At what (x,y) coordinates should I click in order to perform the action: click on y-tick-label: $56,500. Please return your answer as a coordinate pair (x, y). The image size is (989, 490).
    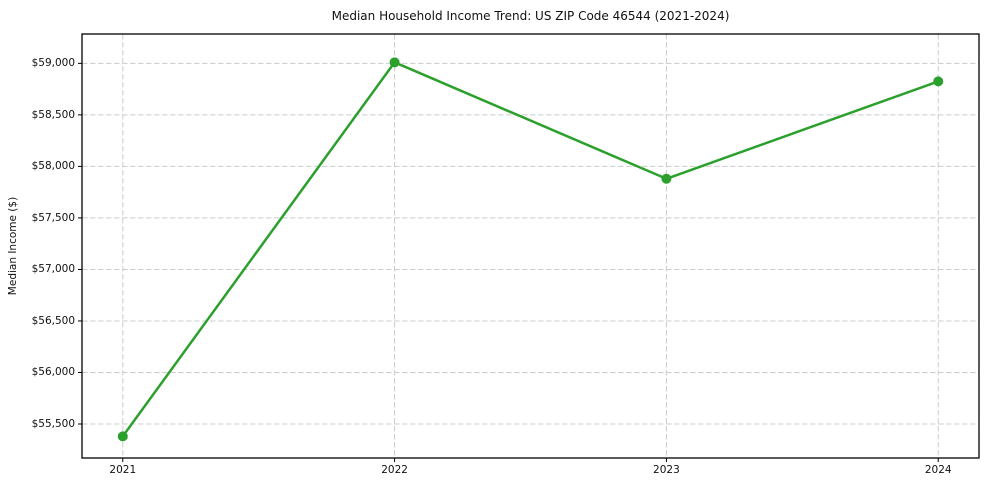
    Looking at the image, I should click on (53, 320).